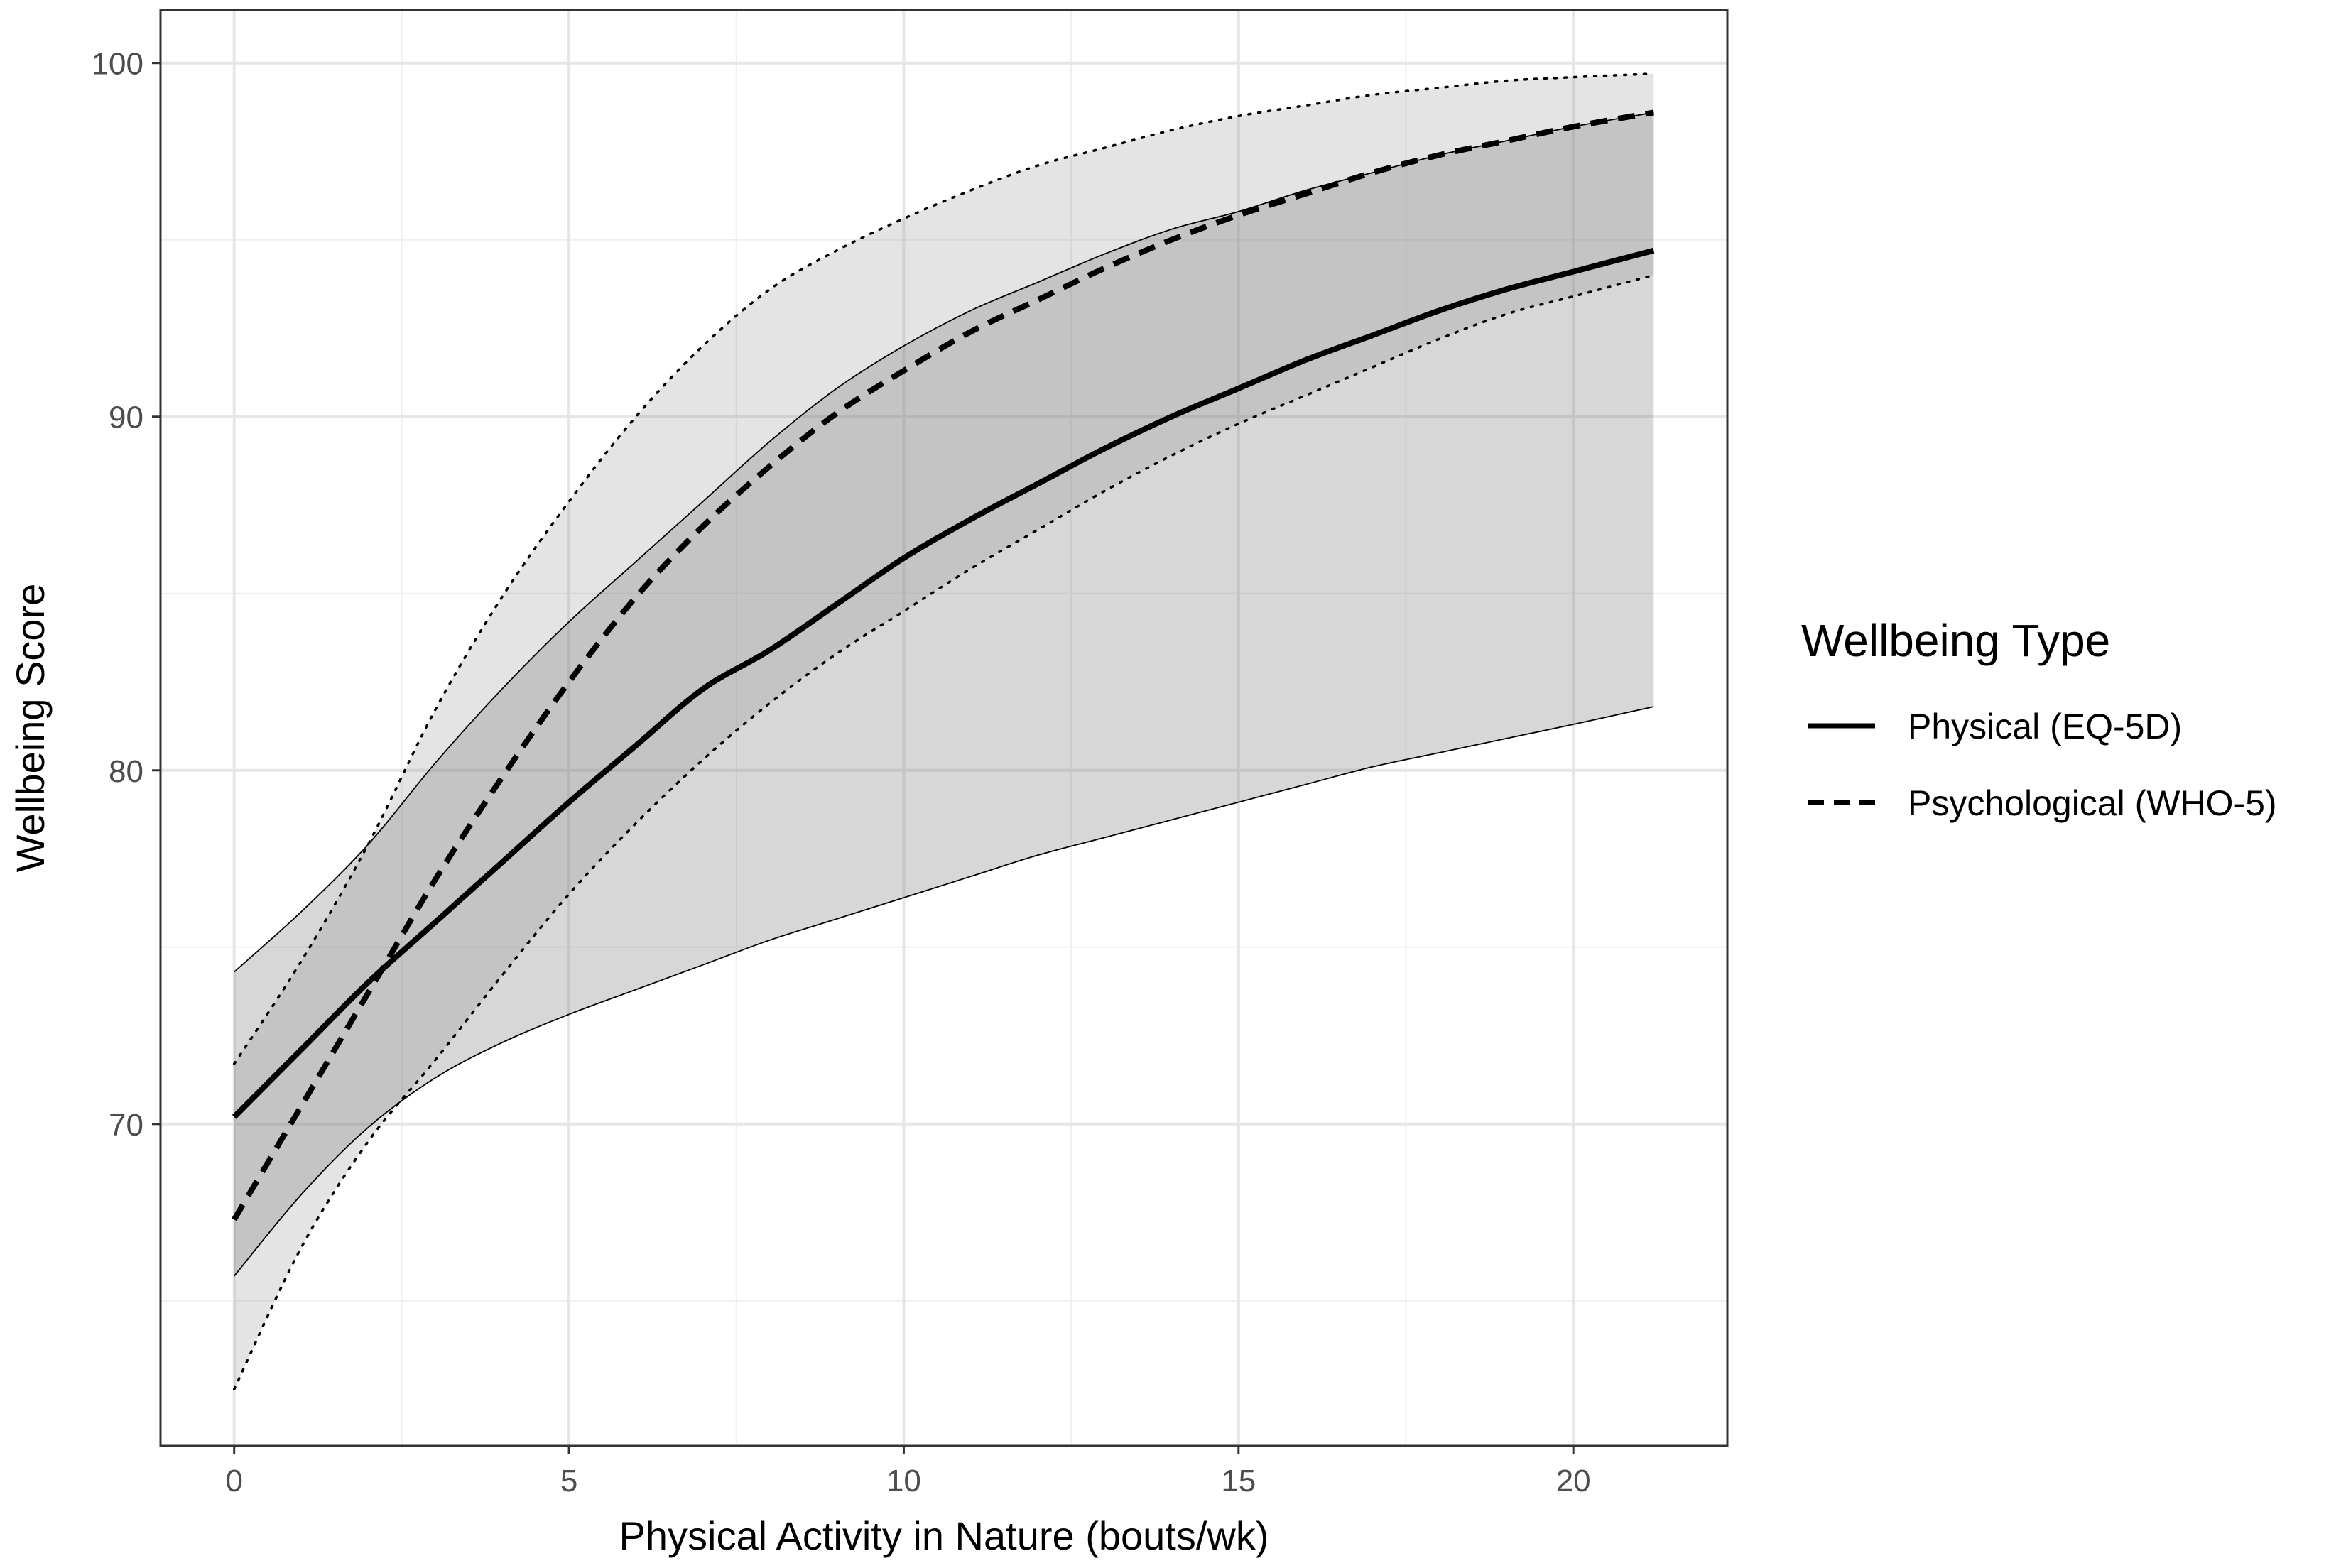  Describe the element at coordinates (568, 1481) in the screenshot. I see `x-tick-label: 5` at that location.